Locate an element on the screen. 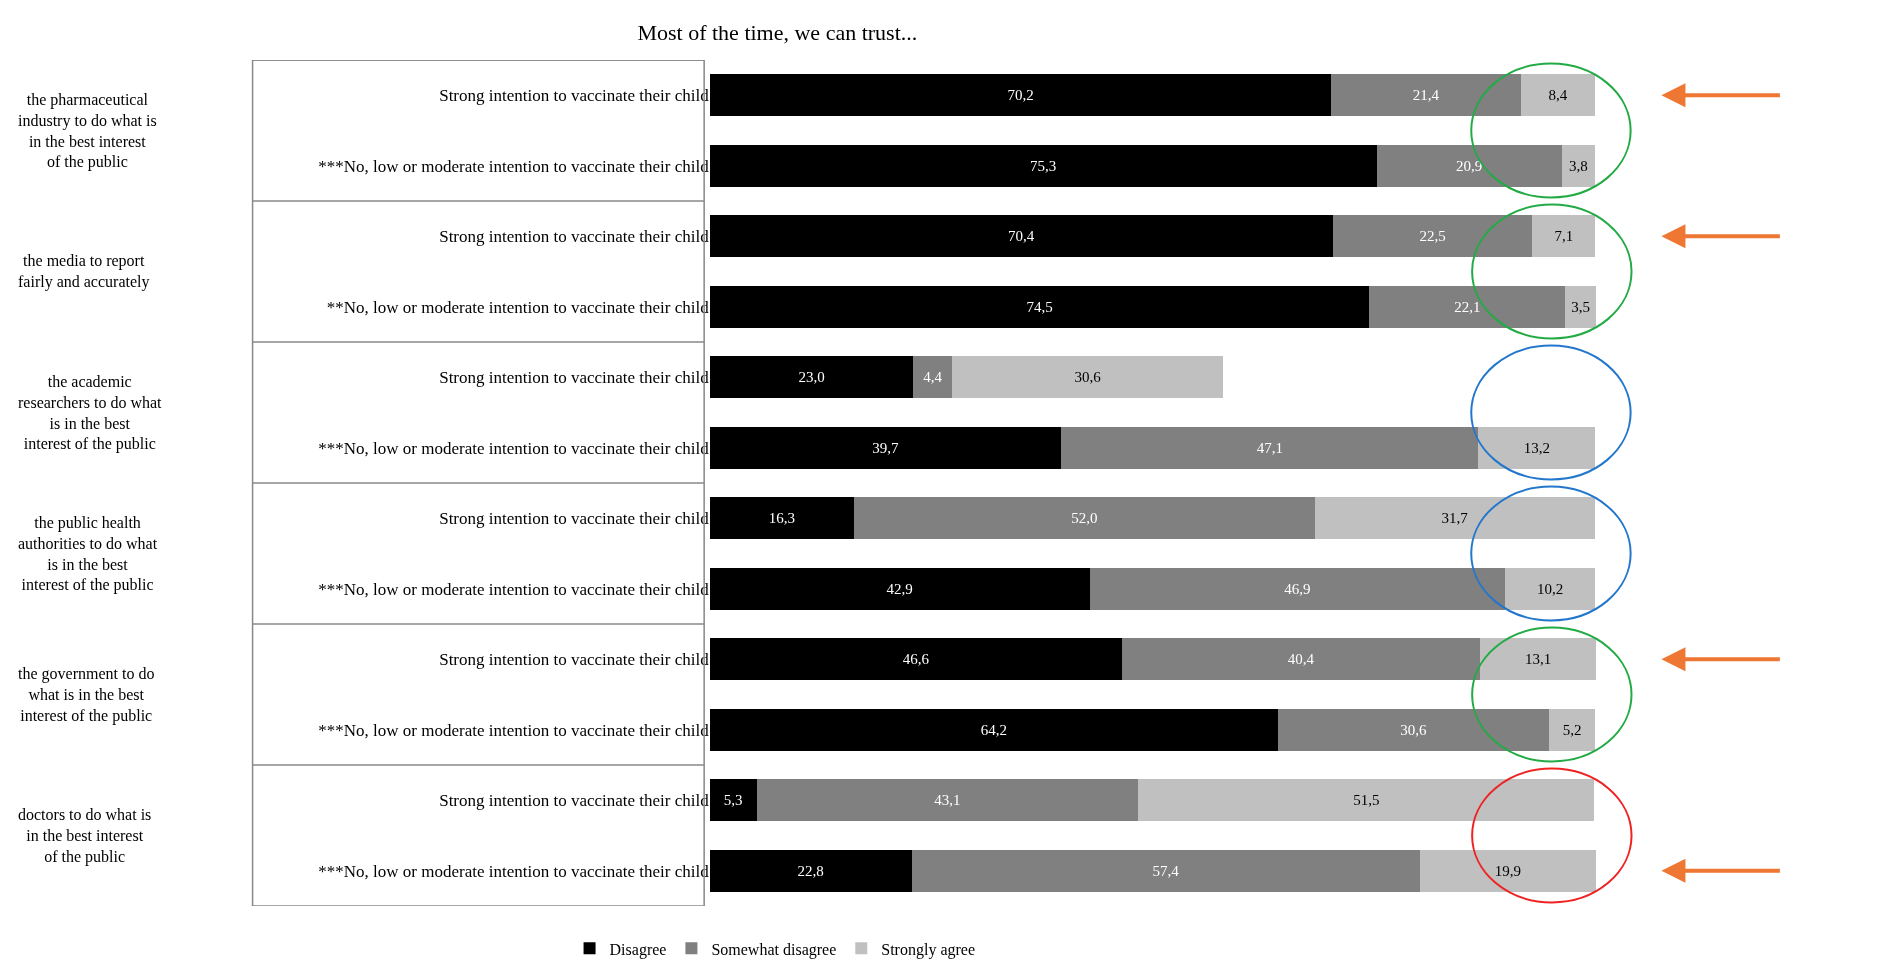 Image resolution: width=1896 pixels, height=975 pixels. data-label: 46,9 is located at coordinates (1297, 588).